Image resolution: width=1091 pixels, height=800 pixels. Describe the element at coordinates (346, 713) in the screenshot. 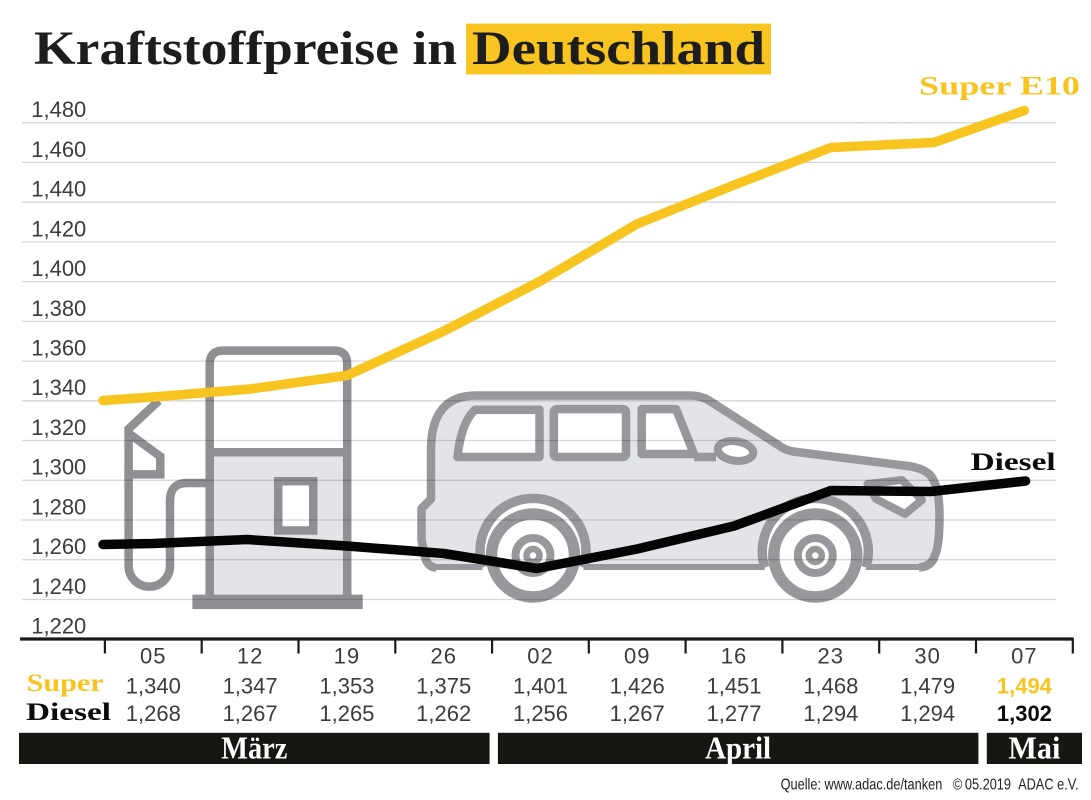

I see `svg-text: 1,265` at that location.